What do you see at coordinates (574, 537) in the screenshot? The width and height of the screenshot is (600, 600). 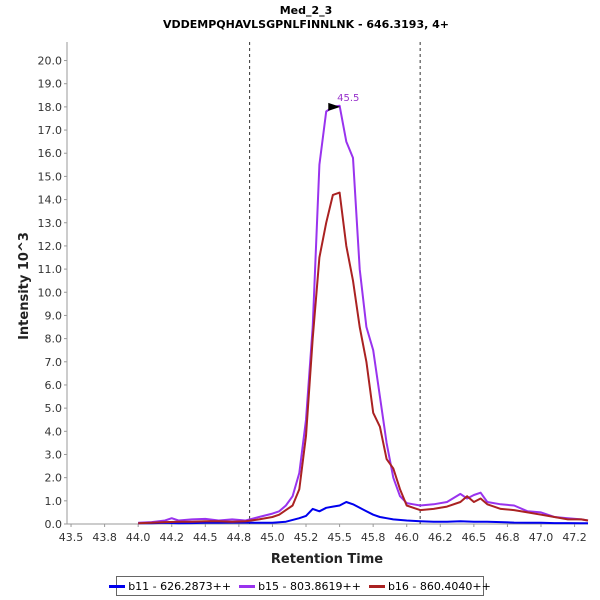 I see `x-tick-label: 47.2` at bounding box center [574, 537].